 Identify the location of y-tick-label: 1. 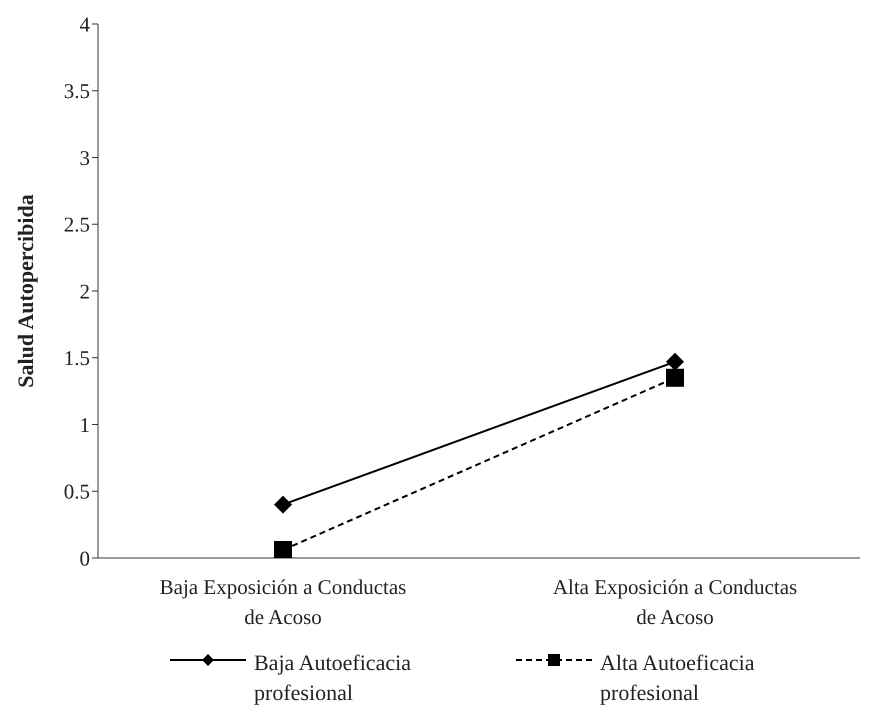
(85, 424).